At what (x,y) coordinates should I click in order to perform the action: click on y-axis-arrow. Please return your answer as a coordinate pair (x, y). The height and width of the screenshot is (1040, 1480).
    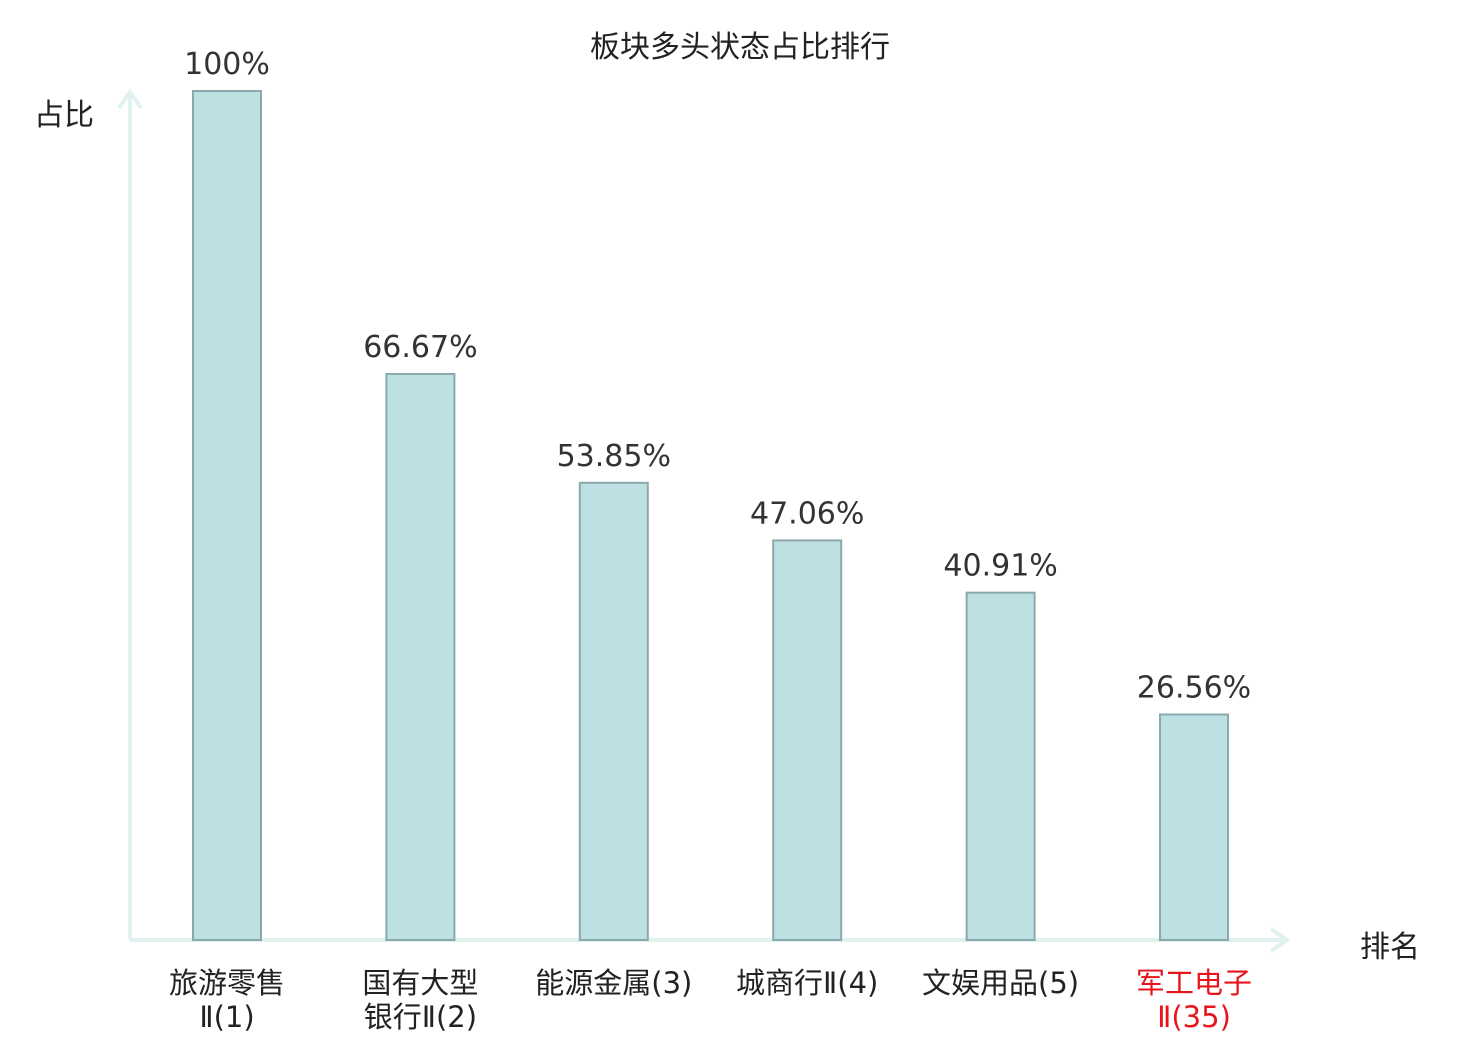
    Looking at the image, I should click on (130, 99).